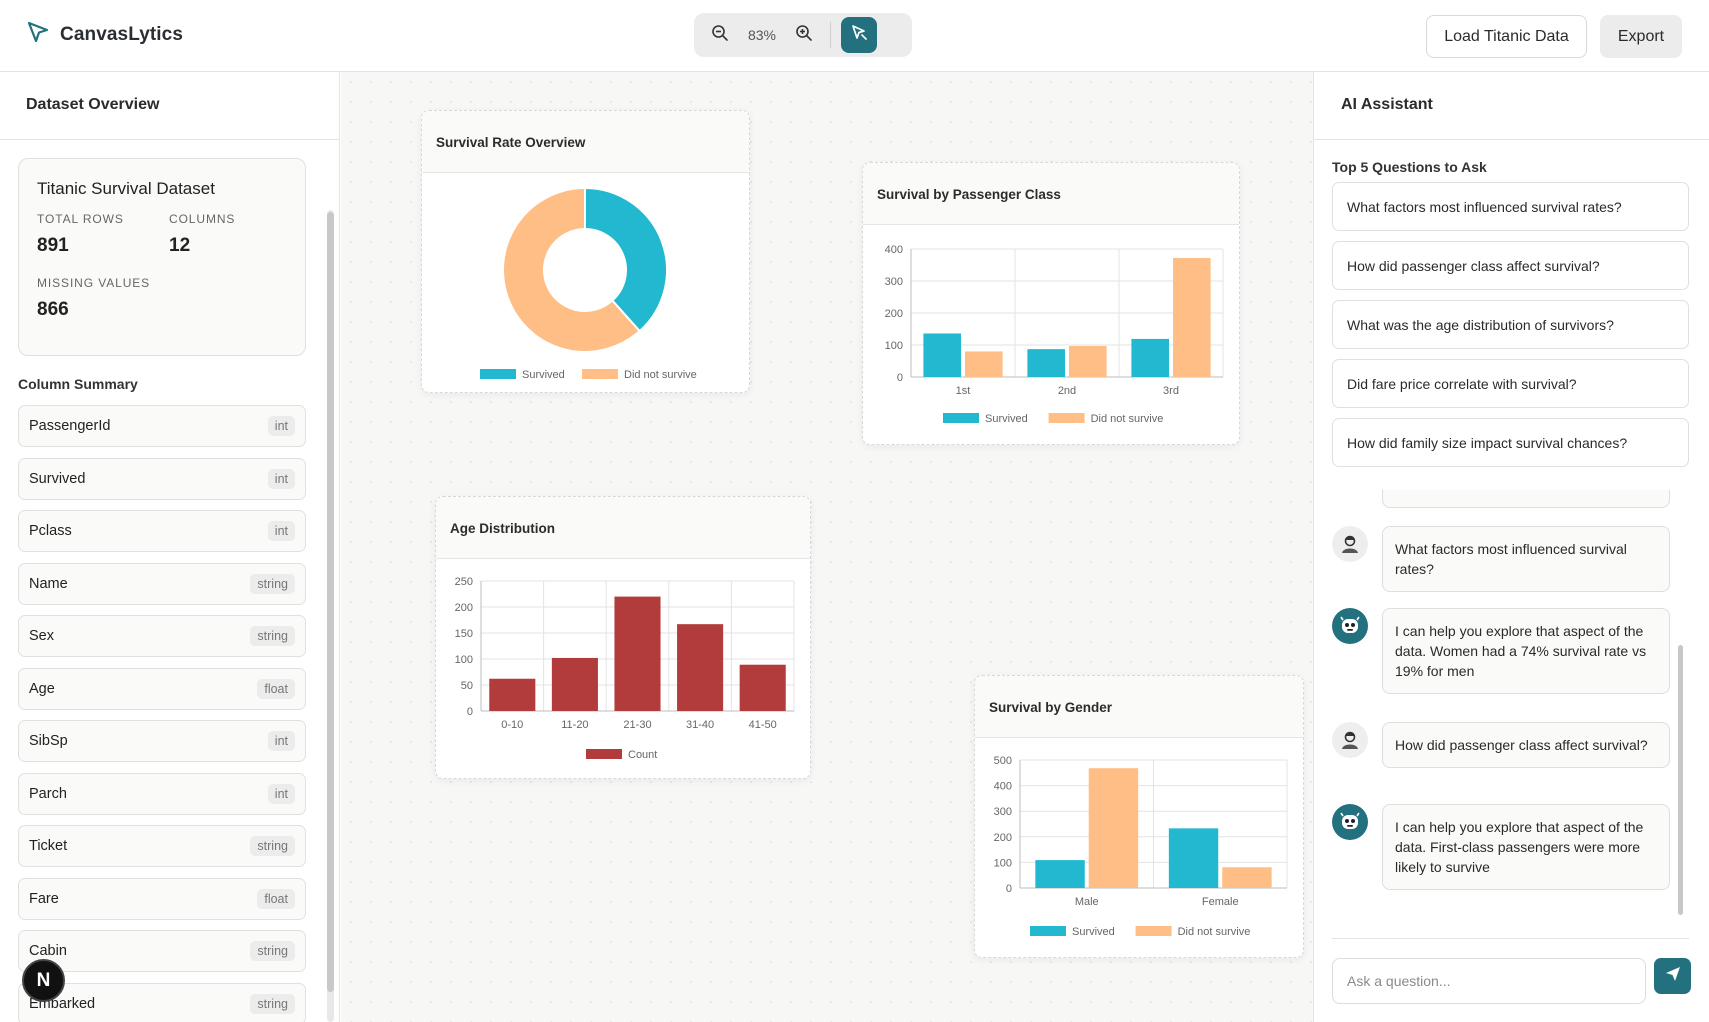 Image resolution: width=1709 pixels, height=1022 pixels. Describe the element at coordinates (53, 309) in the screenshot. I see `missing-values-value: 866` at that location.